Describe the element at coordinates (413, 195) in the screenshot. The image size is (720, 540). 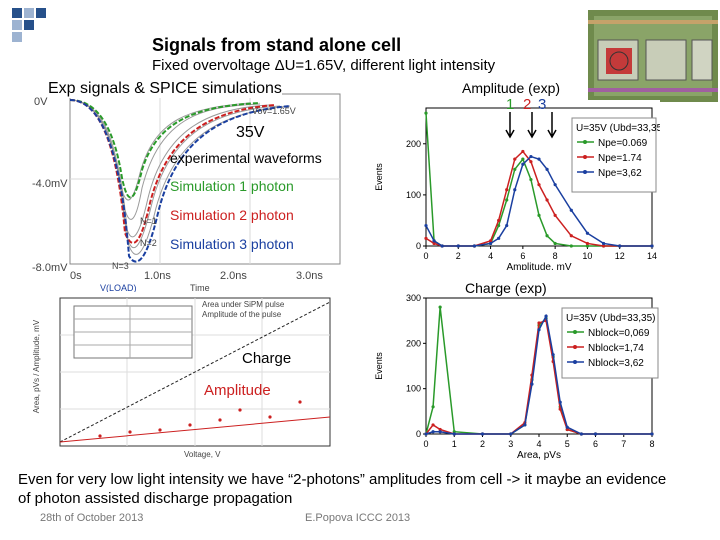
I see `amp-y-tick-1: 100` at that location.